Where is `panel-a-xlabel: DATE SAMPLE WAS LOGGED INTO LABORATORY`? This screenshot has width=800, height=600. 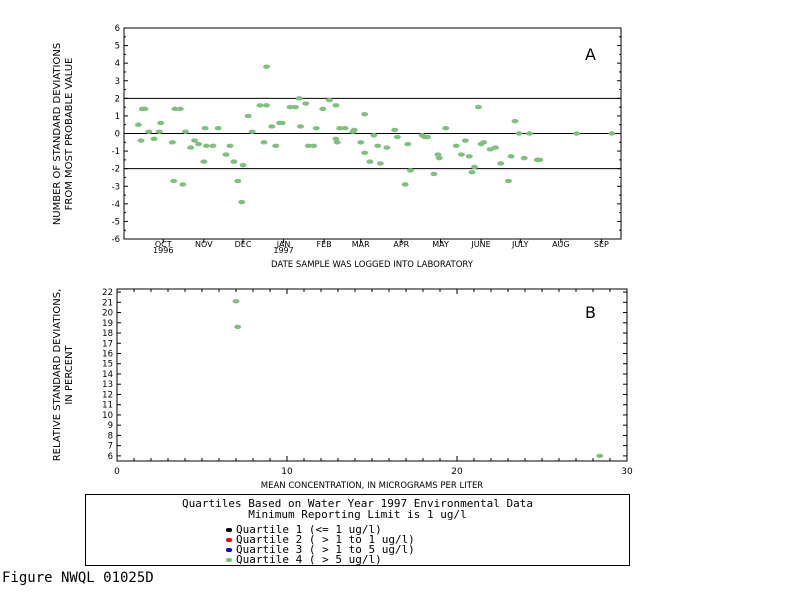 panel-a-xlabel: DATE SAMPLE WAS LOGGED INTO LABORATORY is located at coordinates (372, 265).